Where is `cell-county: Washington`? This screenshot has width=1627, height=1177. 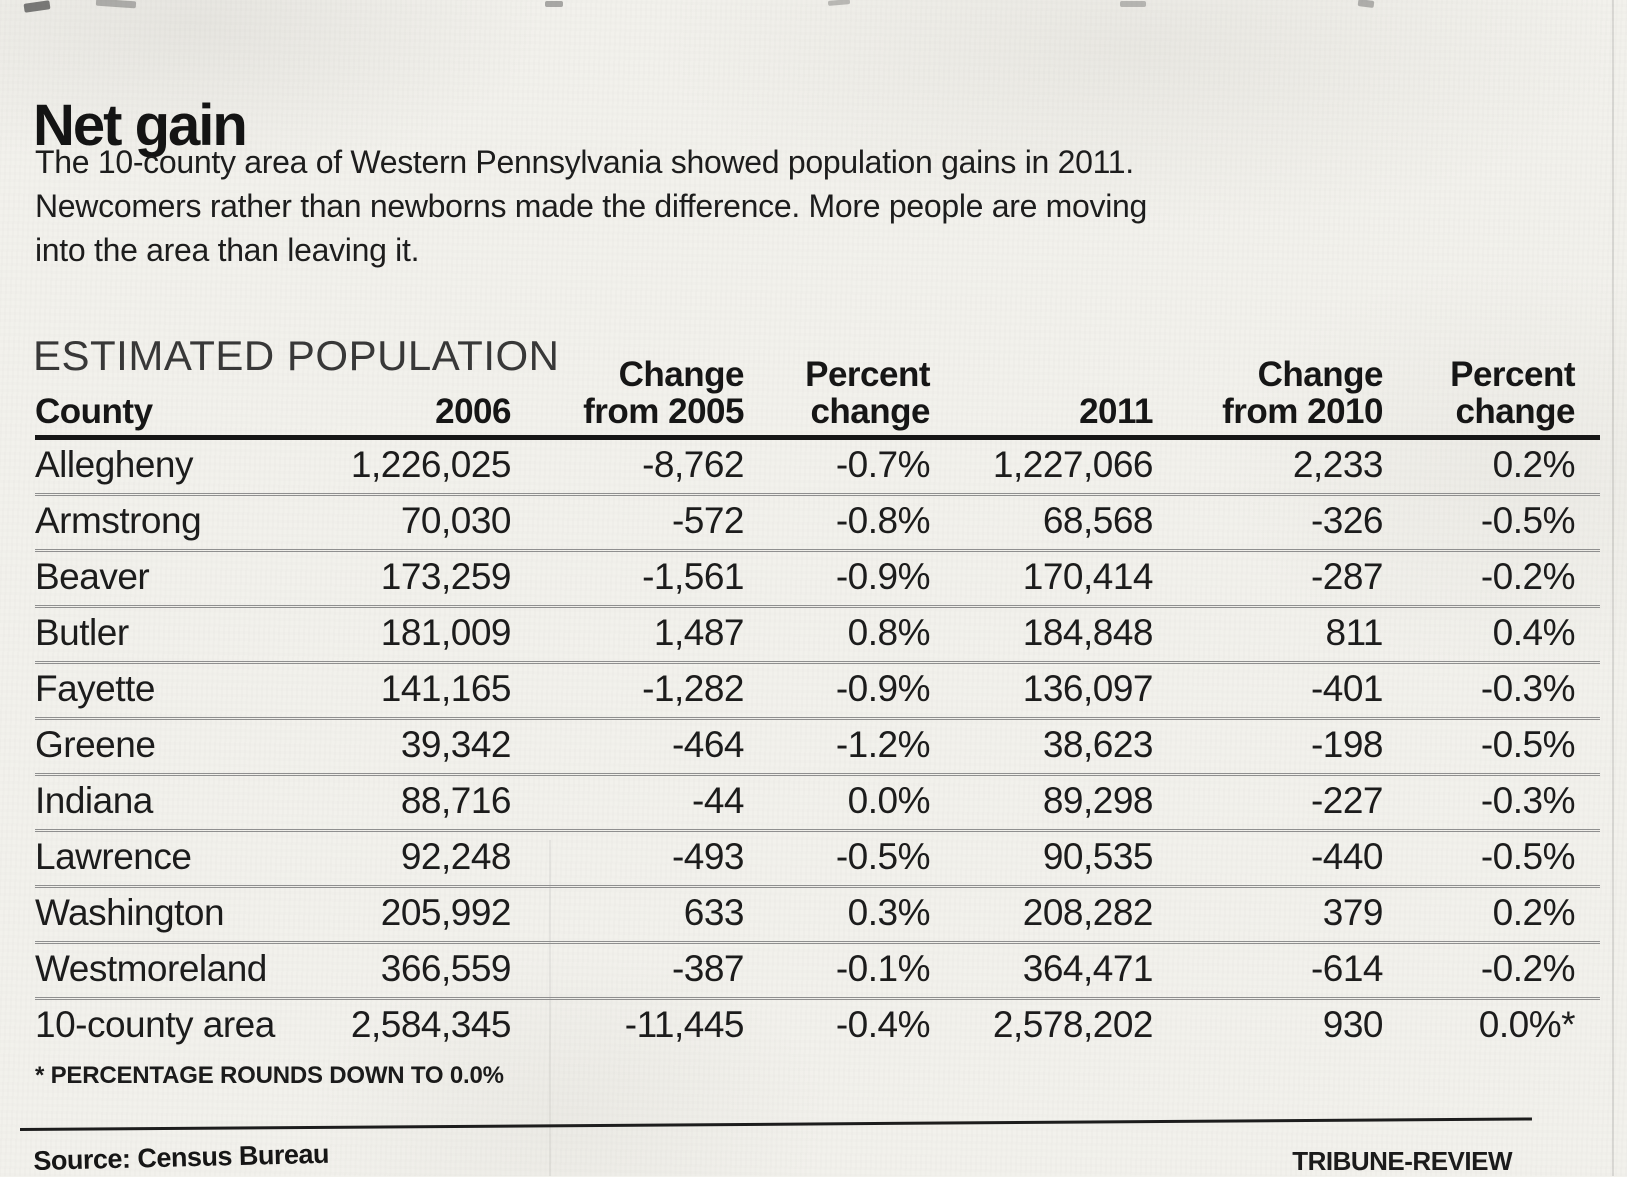 cell-county: Washington is located at coordinates (130, 912).